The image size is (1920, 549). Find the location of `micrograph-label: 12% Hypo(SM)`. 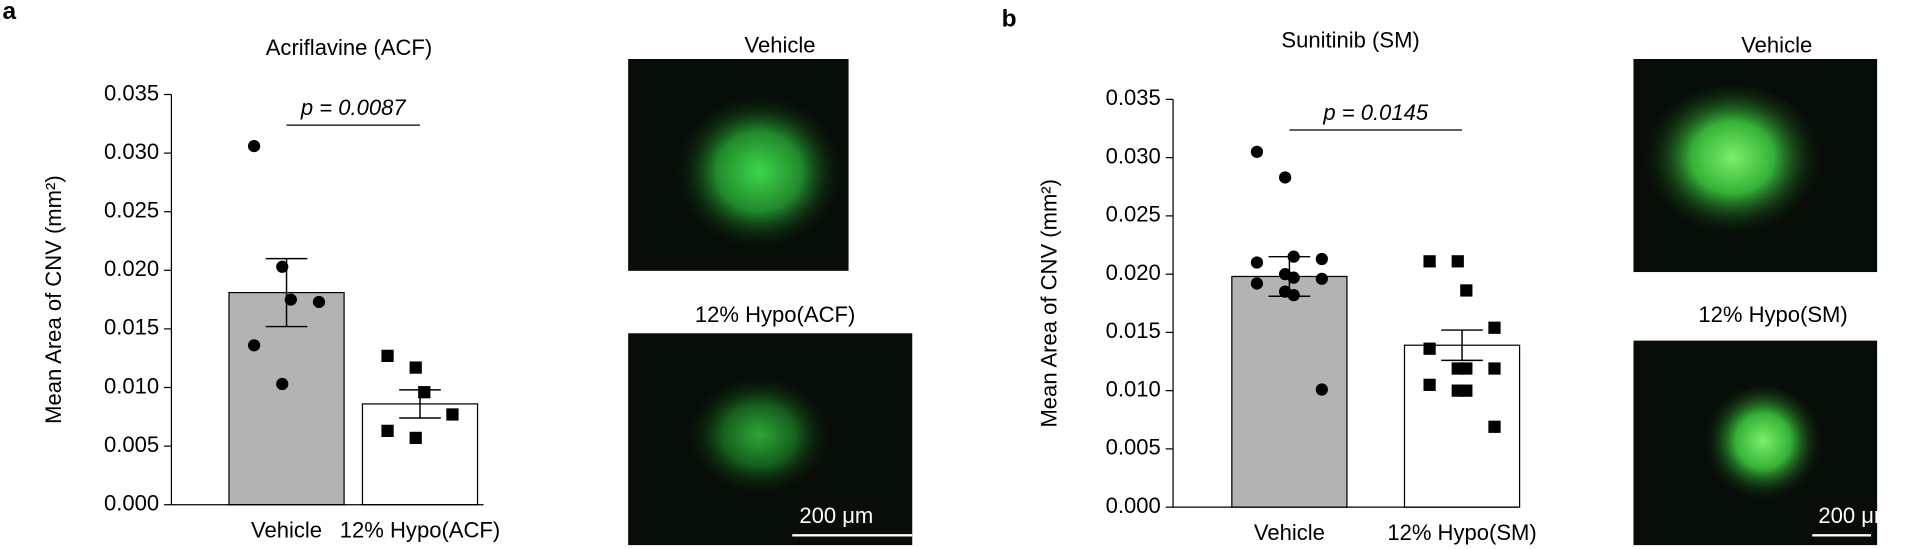

micrograph-label: 12% Hypo(SM) is located at coordinates (1772, 314).